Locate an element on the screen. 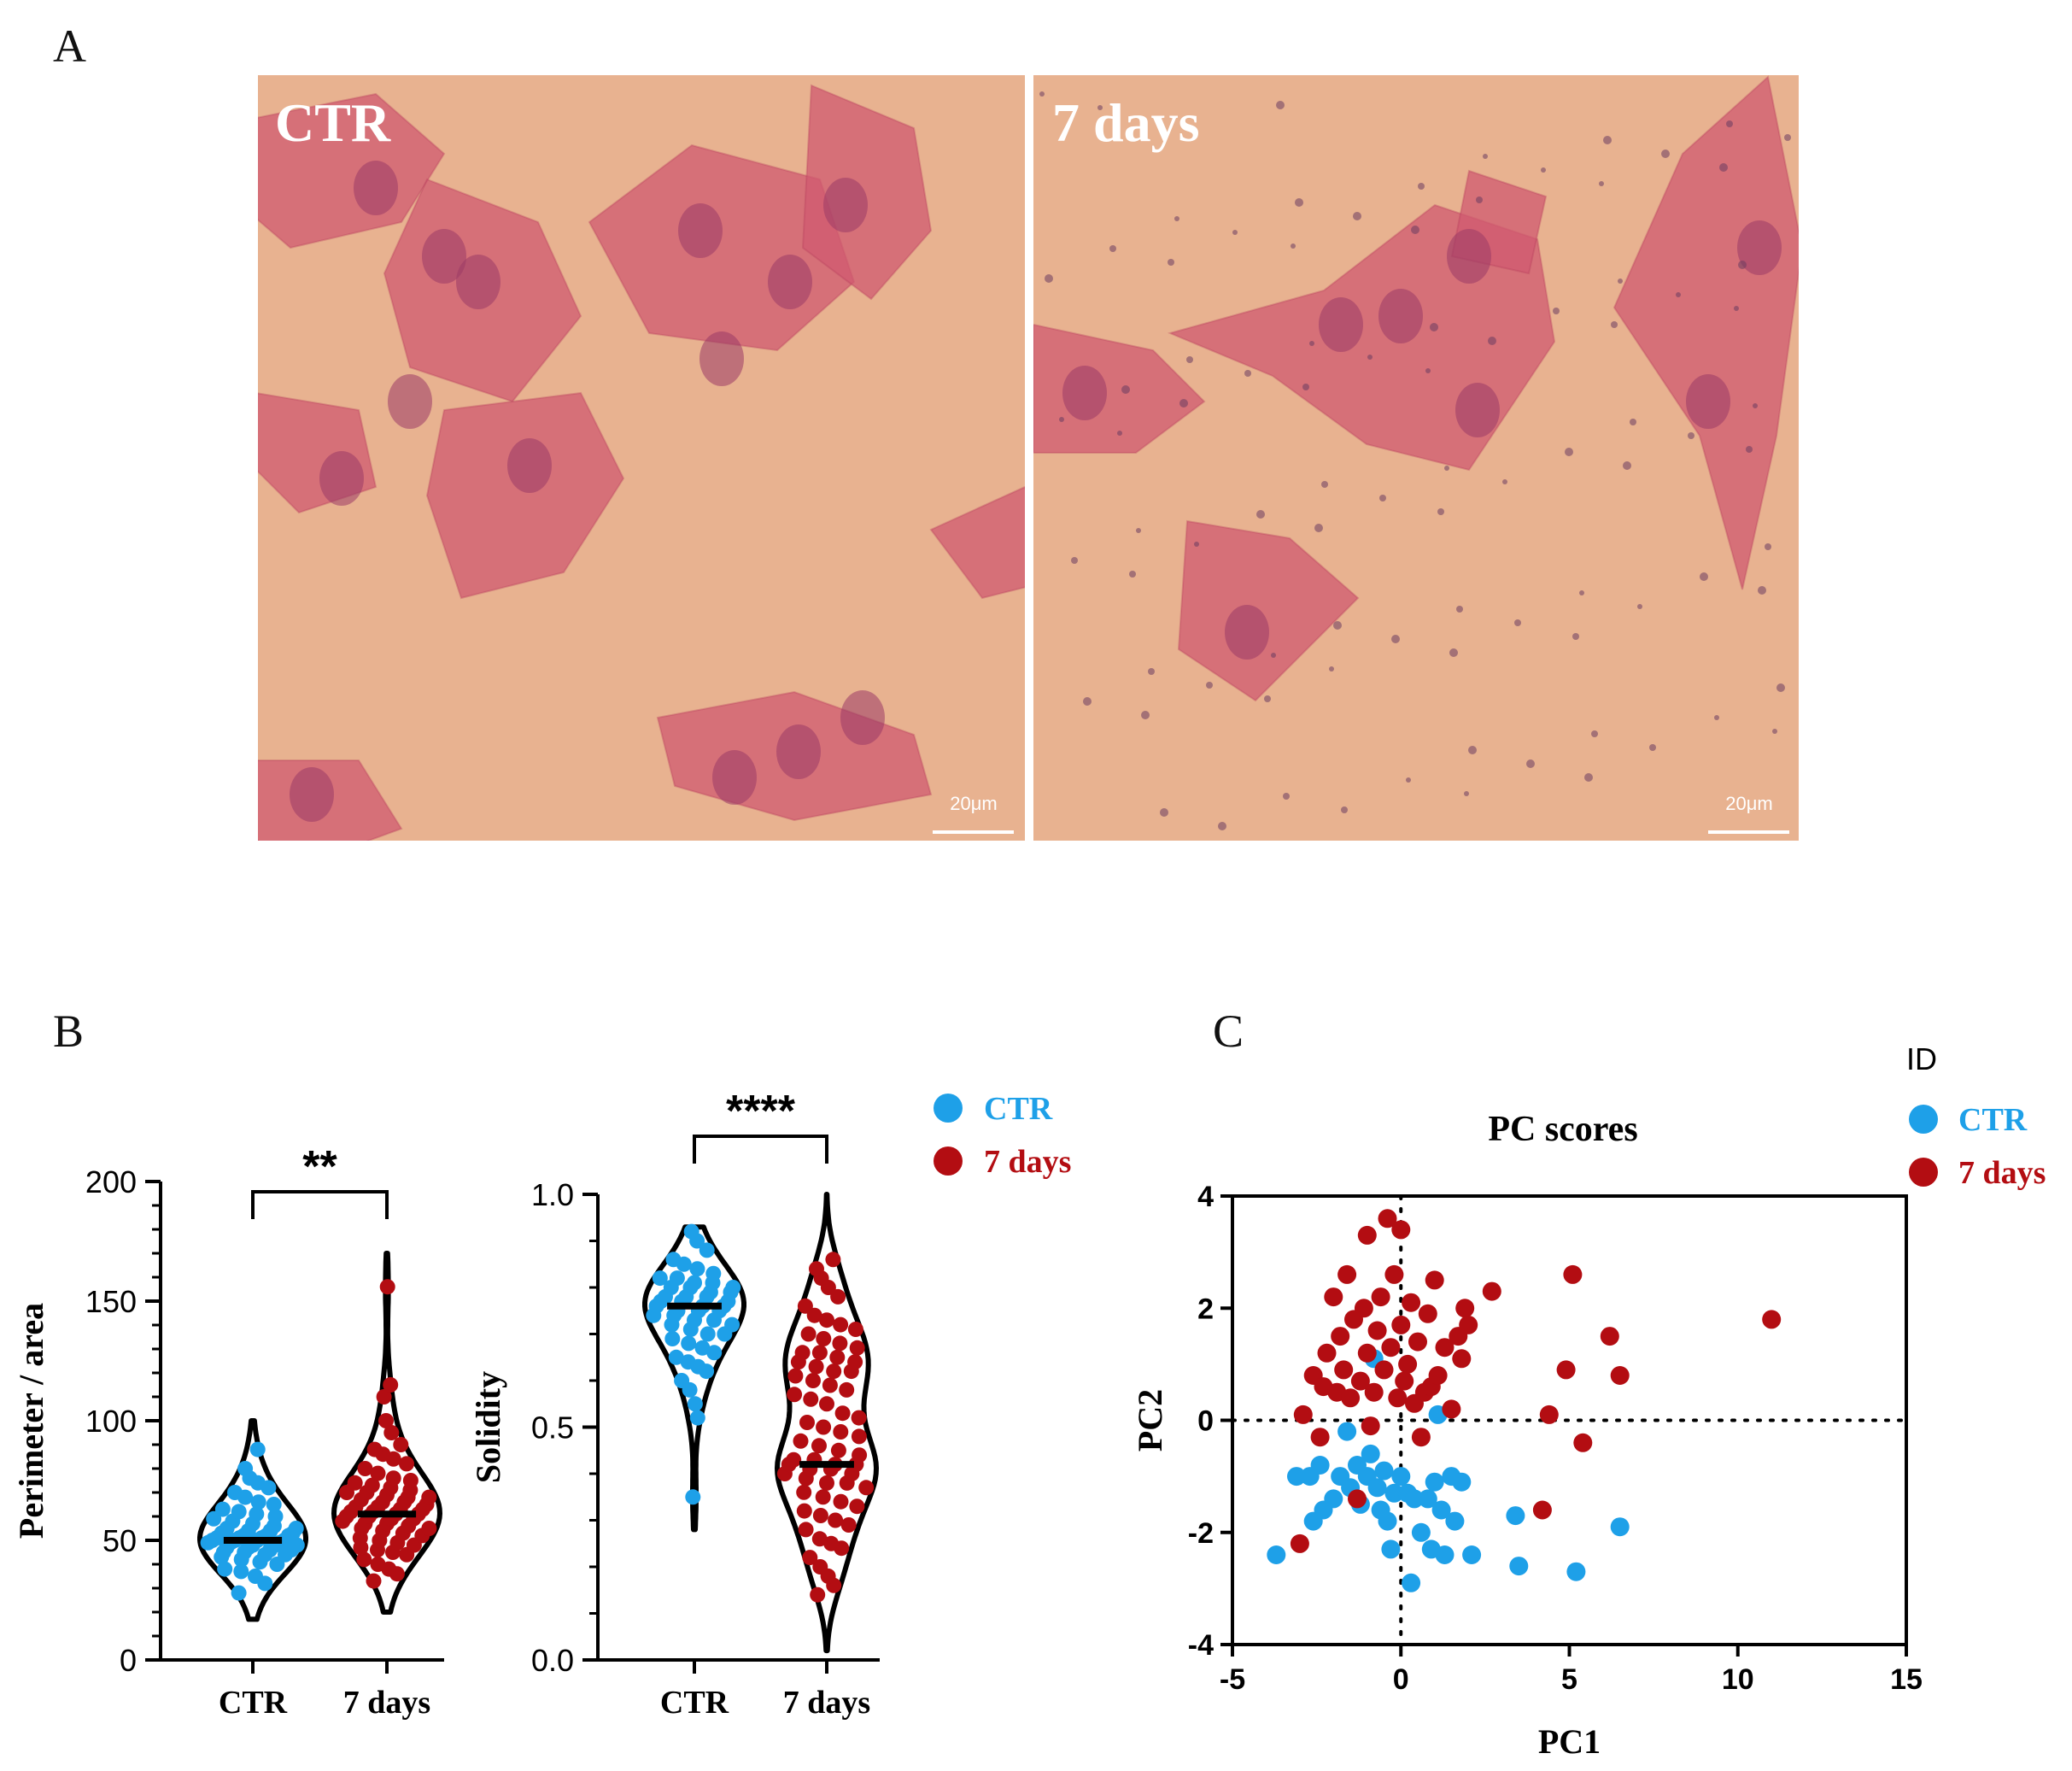 Image resolution: width=2072 pixels, height=1771 pixels. violin-outline-ctr is located at coordinates (252, 1520).